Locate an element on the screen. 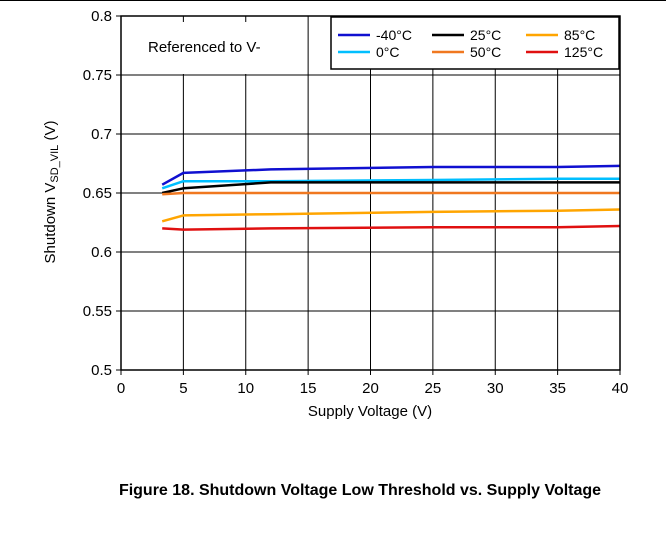  y-axis-label: Shutdown VSD_VIL (V) is located at coordinates (51, 192).